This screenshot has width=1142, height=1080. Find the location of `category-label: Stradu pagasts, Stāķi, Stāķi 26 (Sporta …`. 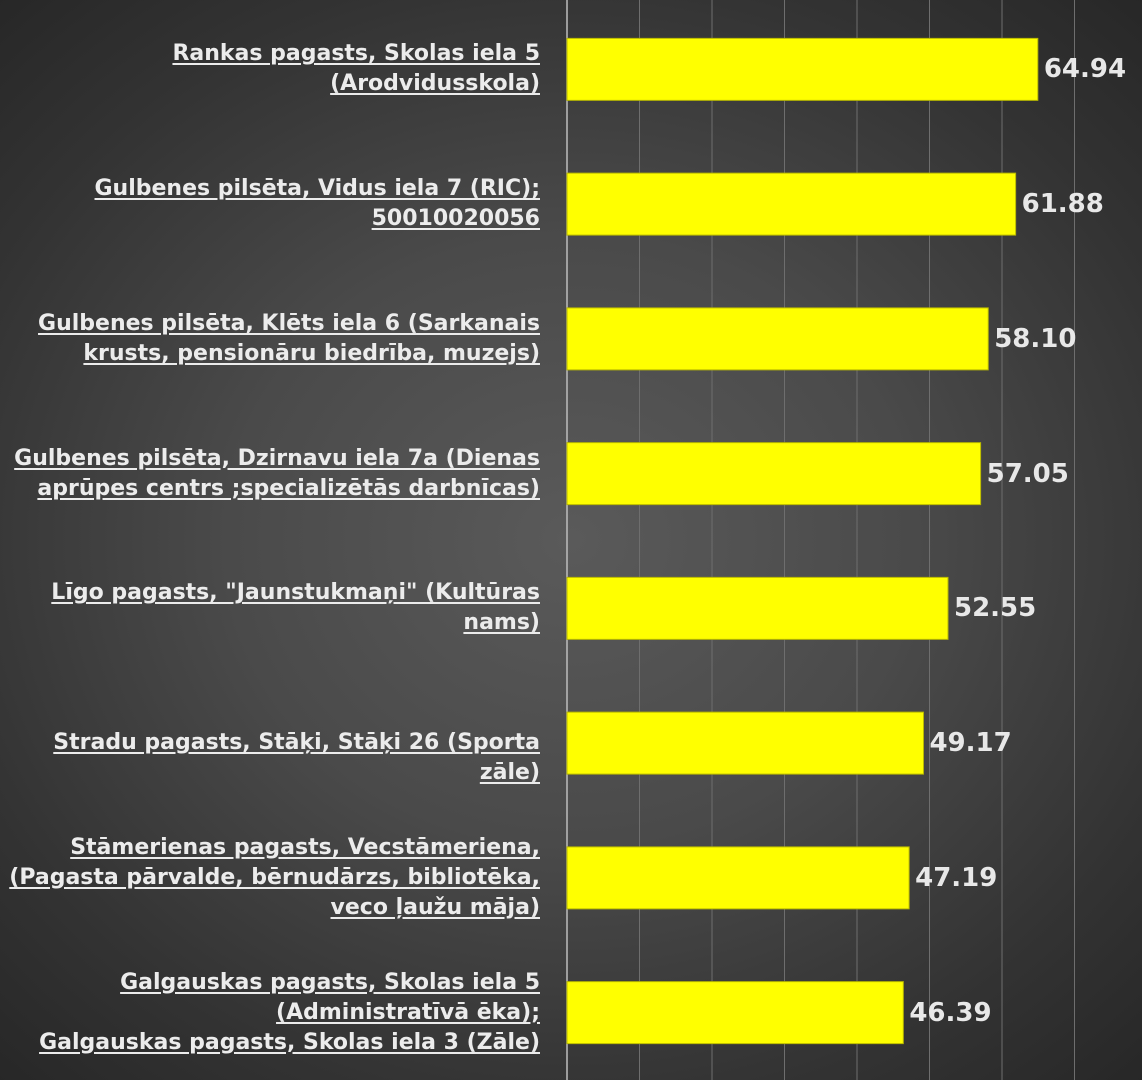

category-label: Stradu pagasts, Stāķi, Stāķi 26 (Sporta … is located at coordinates (296, 758).